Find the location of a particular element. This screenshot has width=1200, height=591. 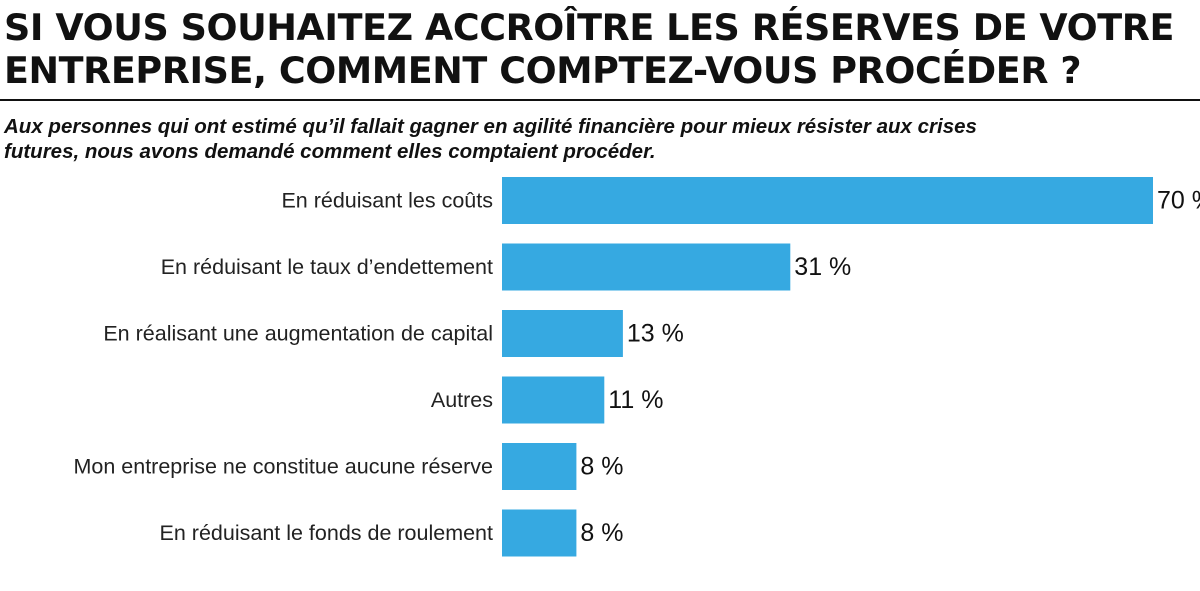

value-label-en-reduisant-le-taux-d-endettement: 31 % is located at coordinates (822, 267).